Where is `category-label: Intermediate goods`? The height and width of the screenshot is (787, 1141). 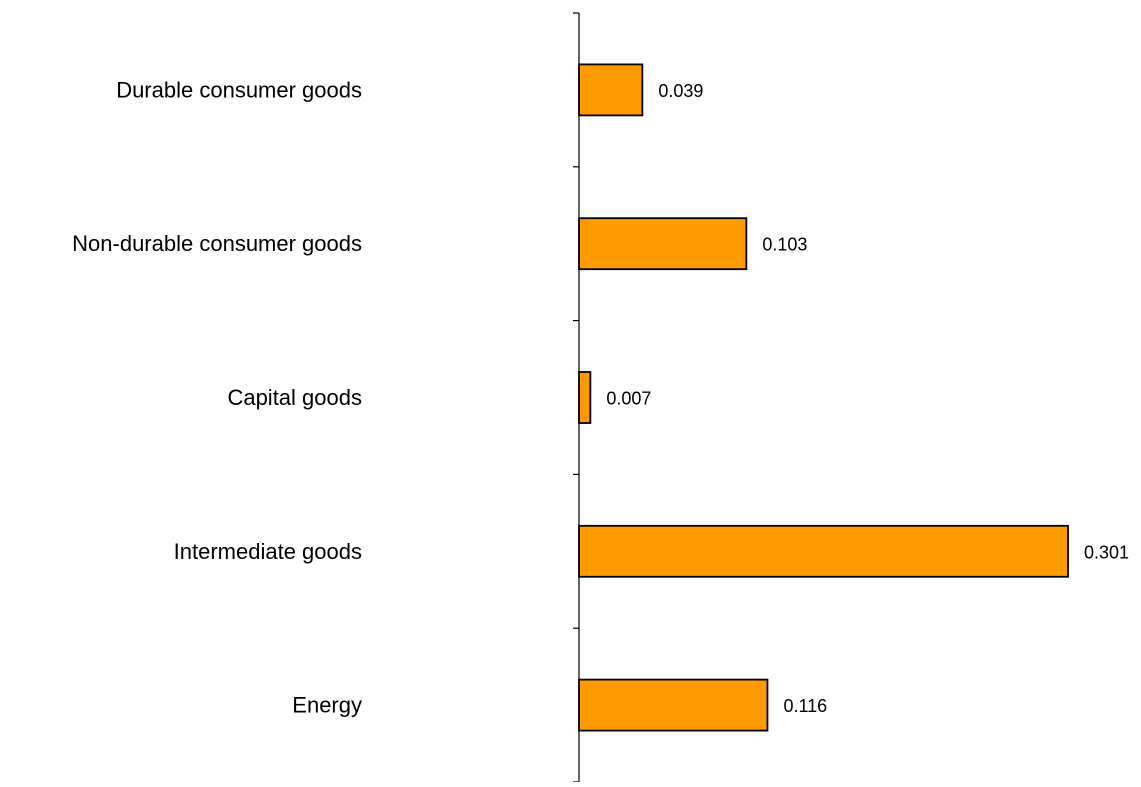
category-label: Intermediate goods is located at coordinates (268, 551).